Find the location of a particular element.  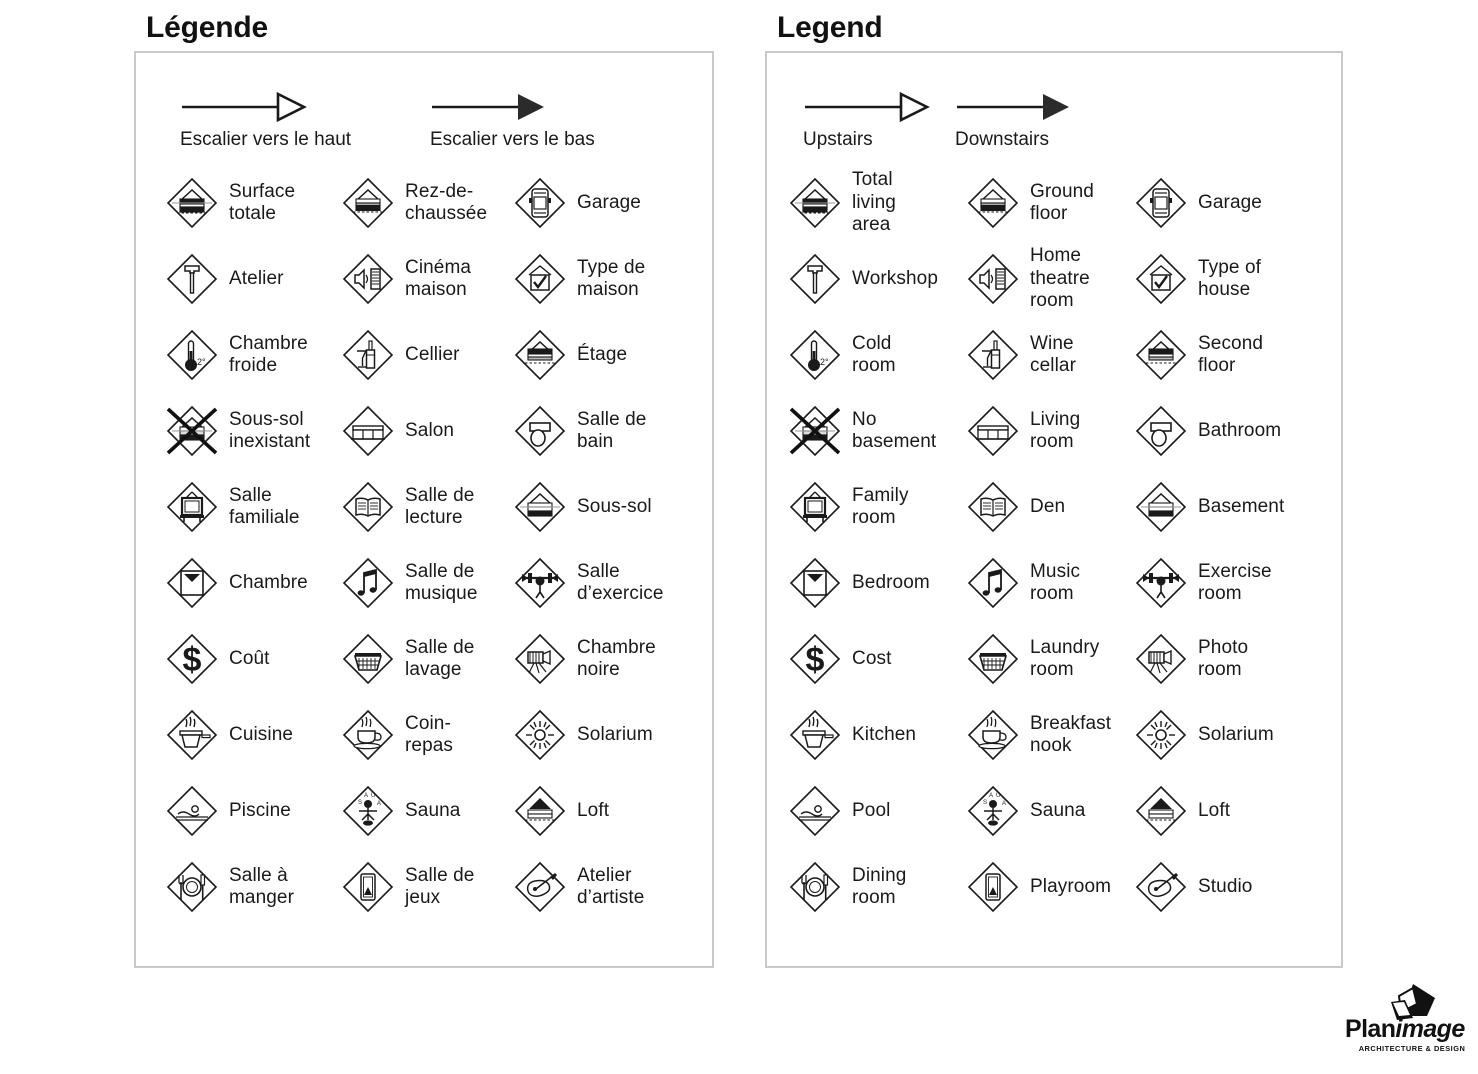

logo-plan: Plan is located at coordinates (1370, 1029).